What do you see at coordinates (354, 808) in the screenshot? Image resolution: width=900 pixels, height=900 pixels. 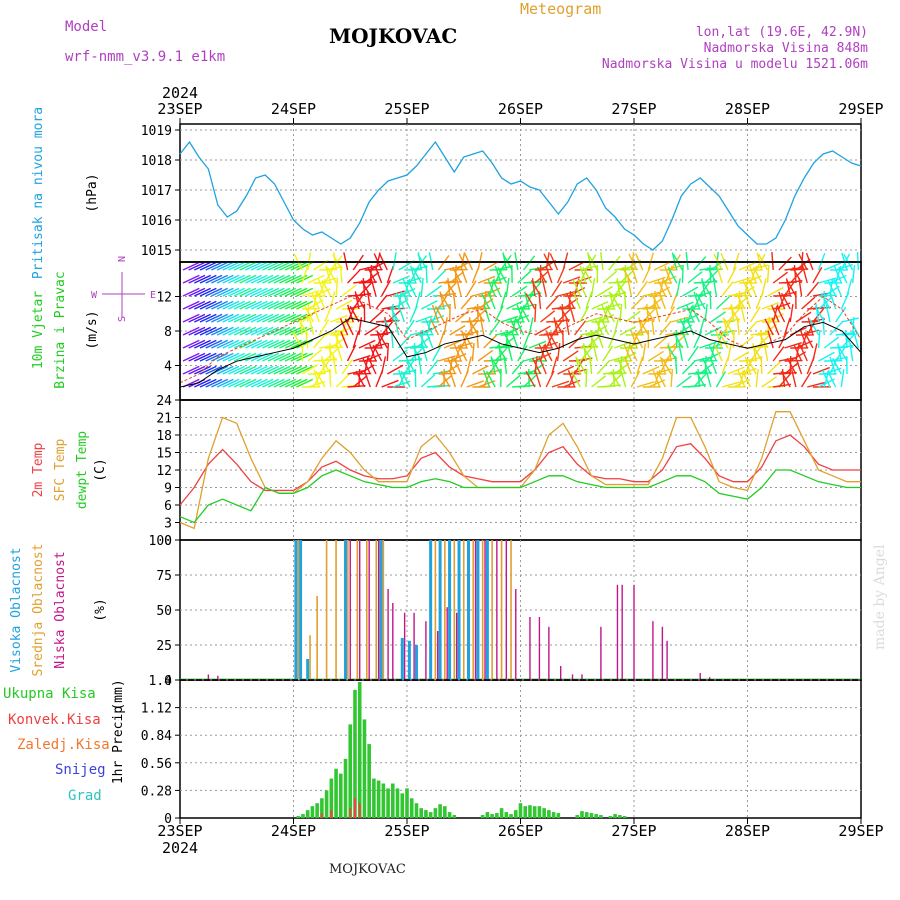 I see `bar-precip-convective` at bounding box center [354, 808].